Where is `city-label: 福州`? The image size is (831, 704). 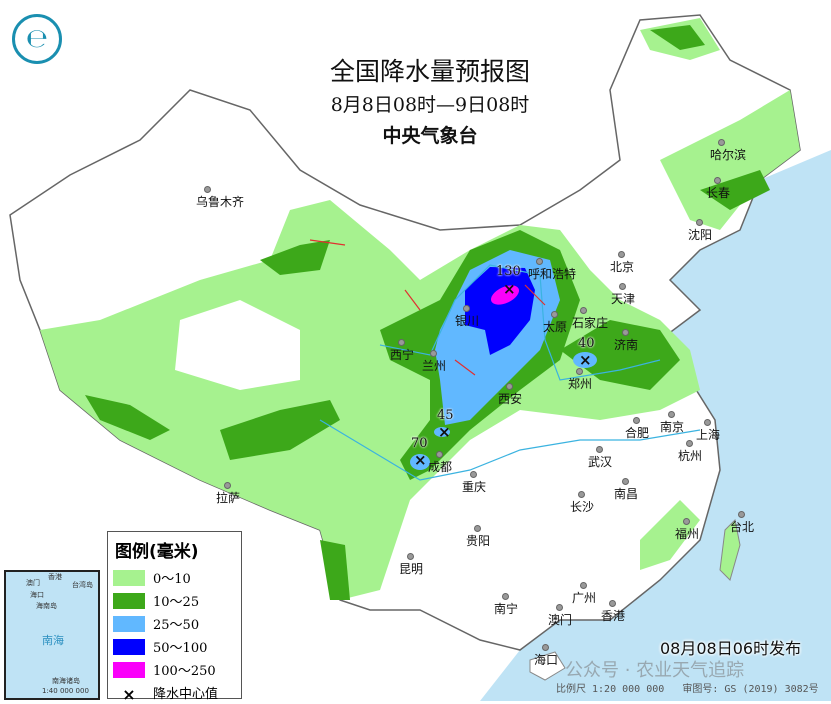
city-label: 福州 is located at coordinates (687, 534).